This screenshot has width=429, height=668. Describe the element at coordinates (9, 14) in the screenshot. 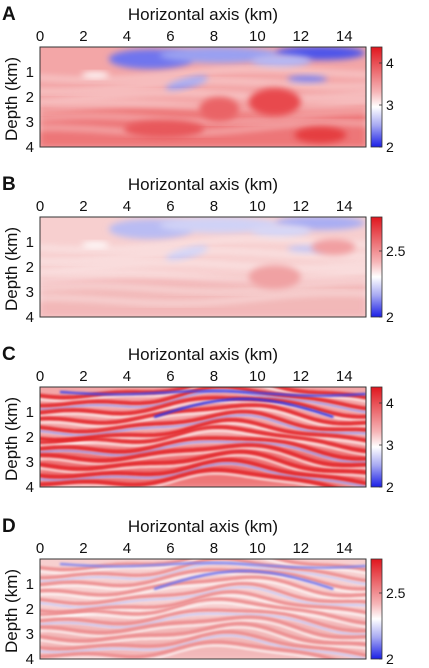

I see `panel-letter: A` at that location.